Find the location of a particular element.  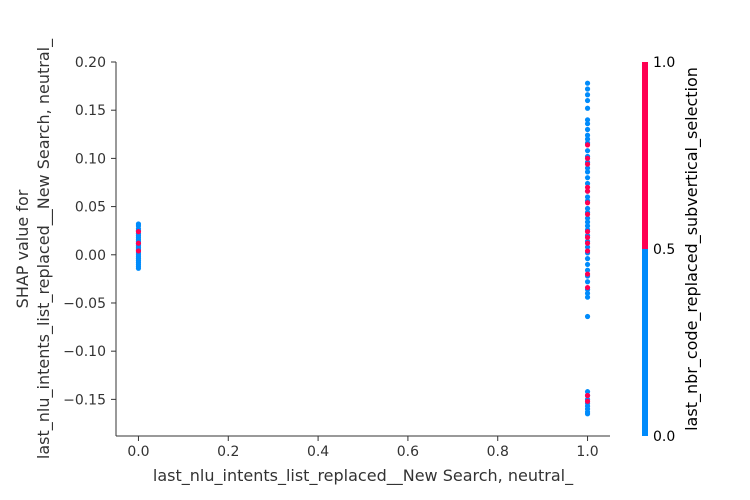

x-tick-label: 0.4 is located at coordinates (318, 452).